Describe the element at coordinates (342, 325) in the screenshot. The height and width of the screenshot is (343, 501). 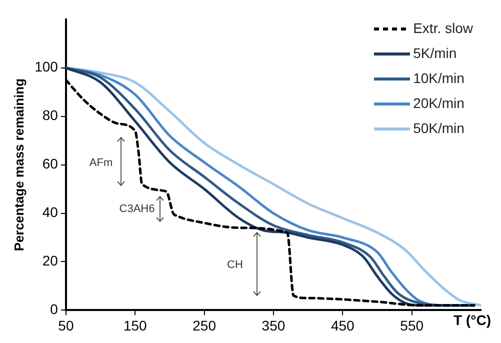
I see `x-tick-label: 450` at that location.